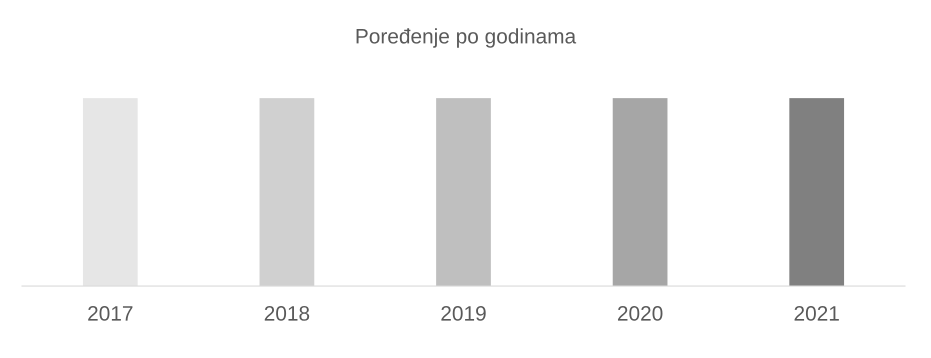  What do you see at coordinates (640, 313) in the screenshot?
I see `x-tick-label: 2020` at bounding box center [640, 313].